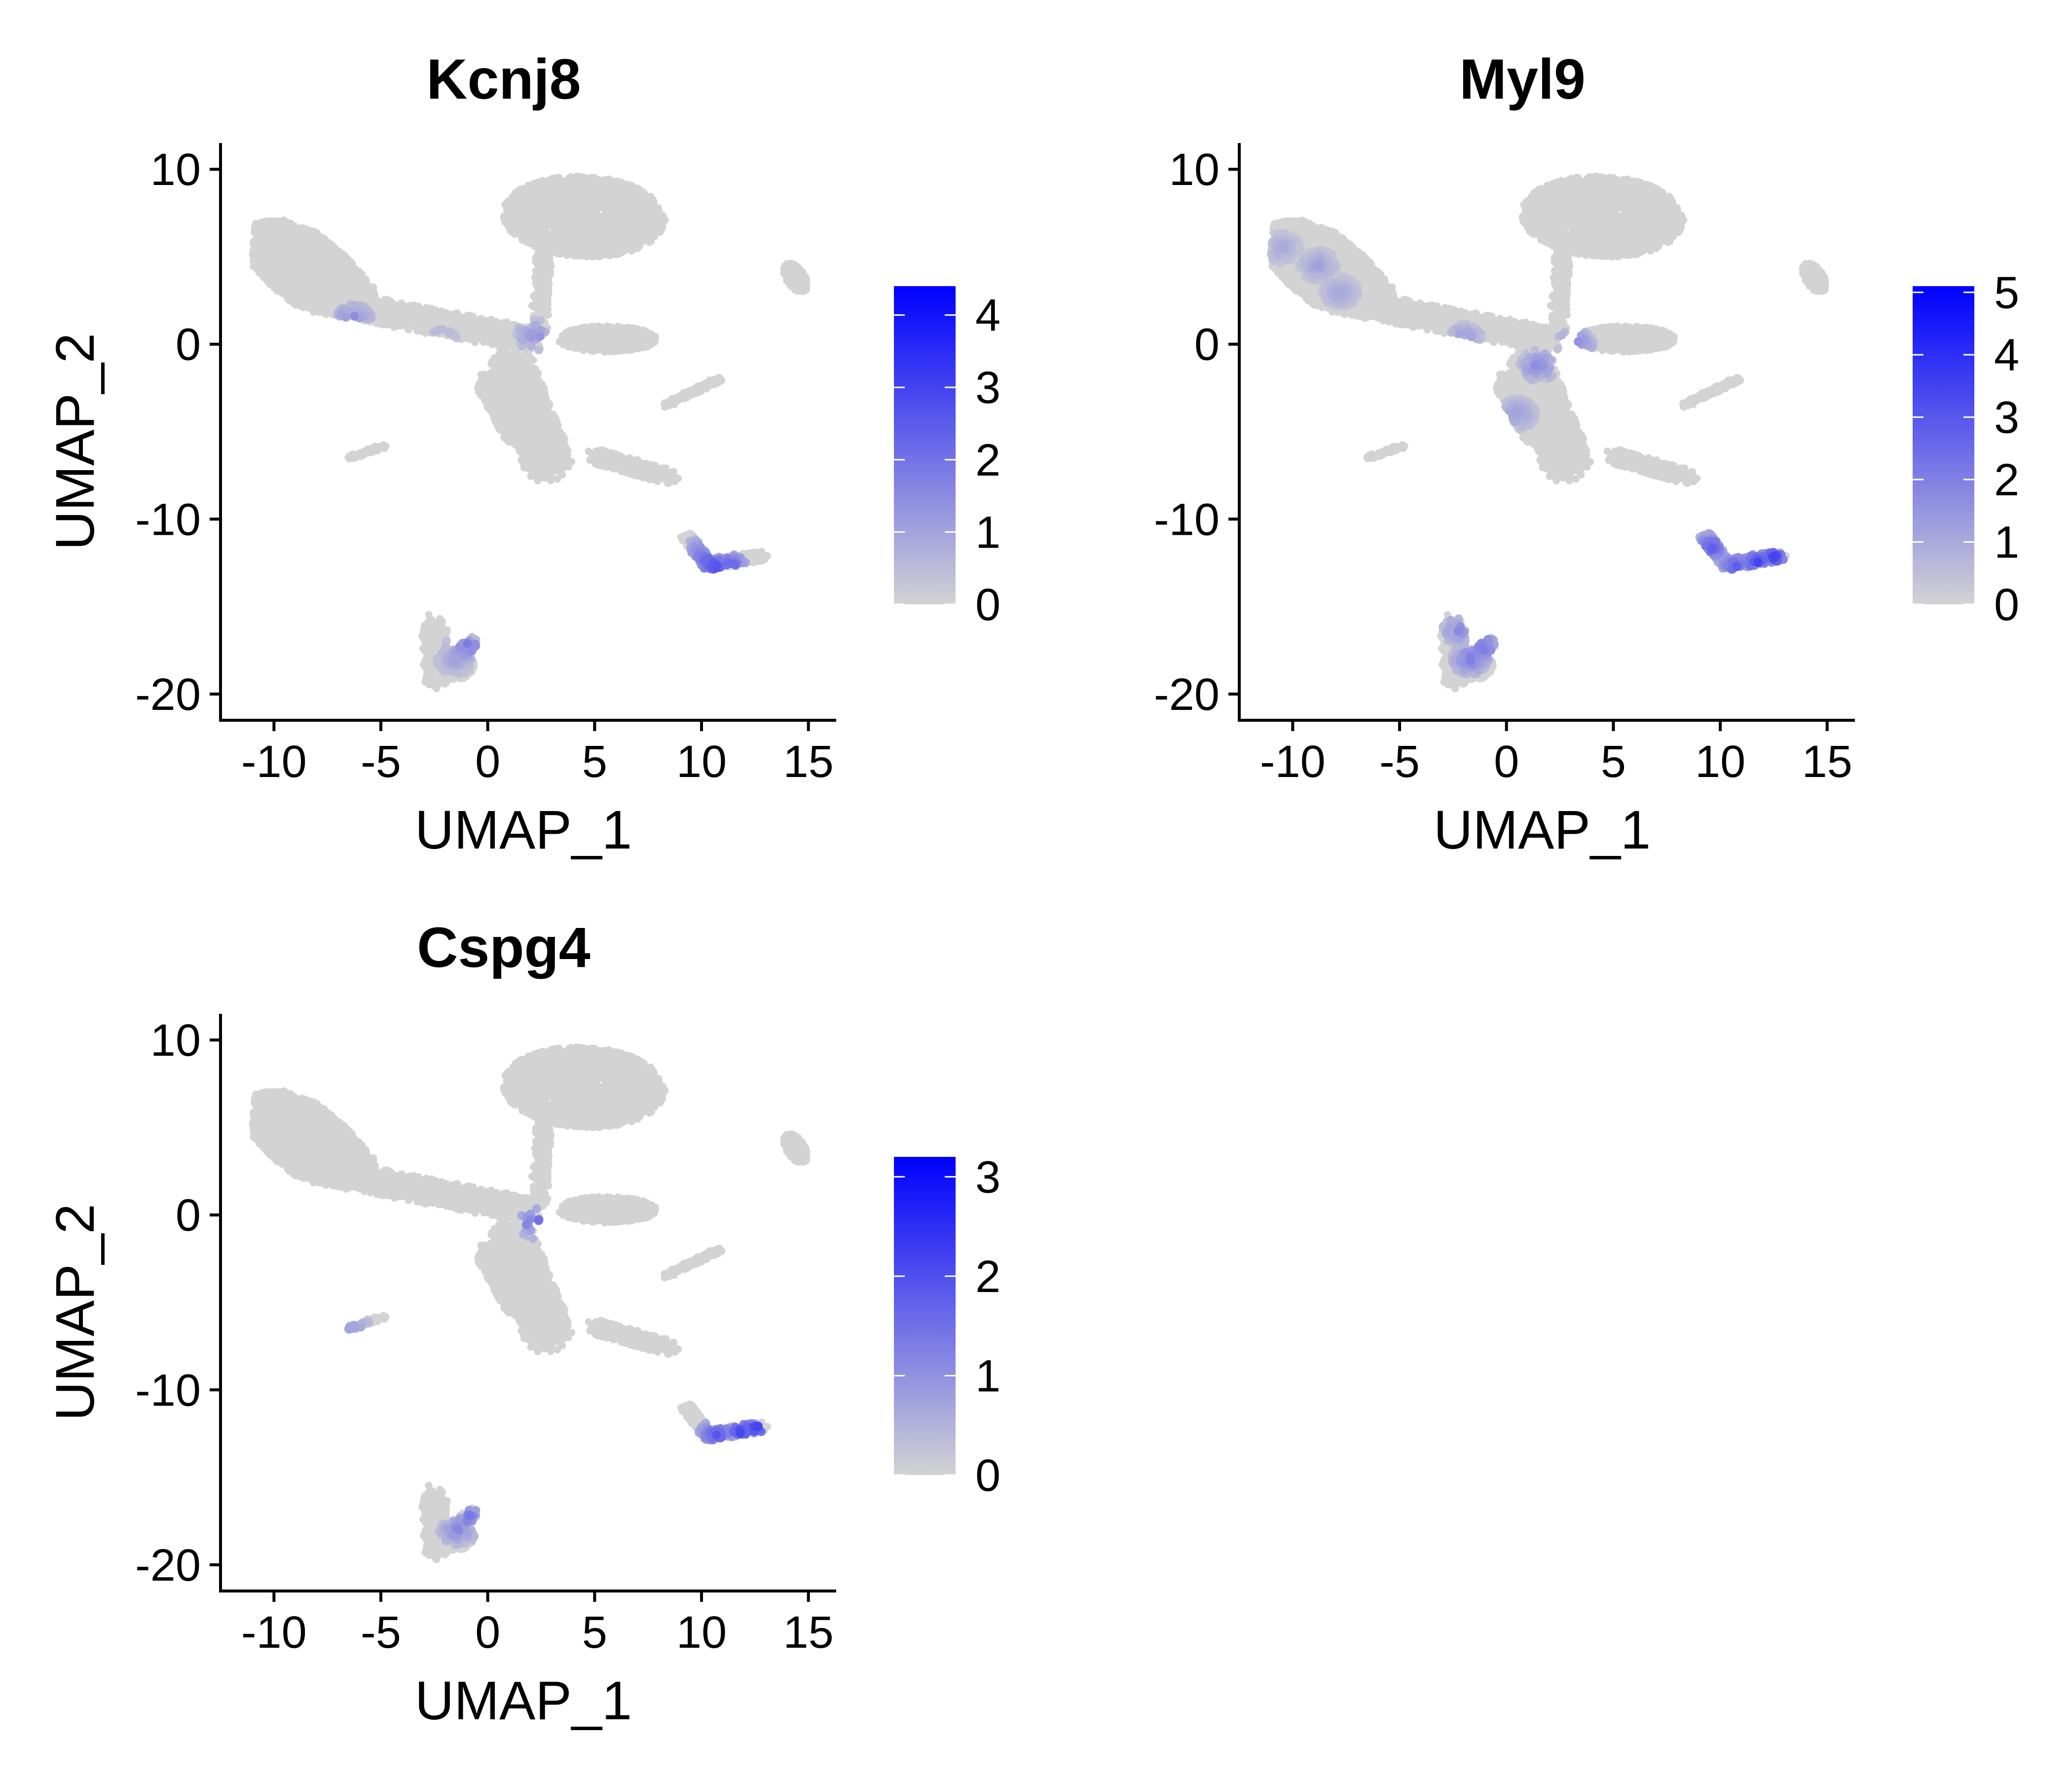  Describe the element at coordinates (530, 433) in the screenshot. I see `umap-points` at that location.